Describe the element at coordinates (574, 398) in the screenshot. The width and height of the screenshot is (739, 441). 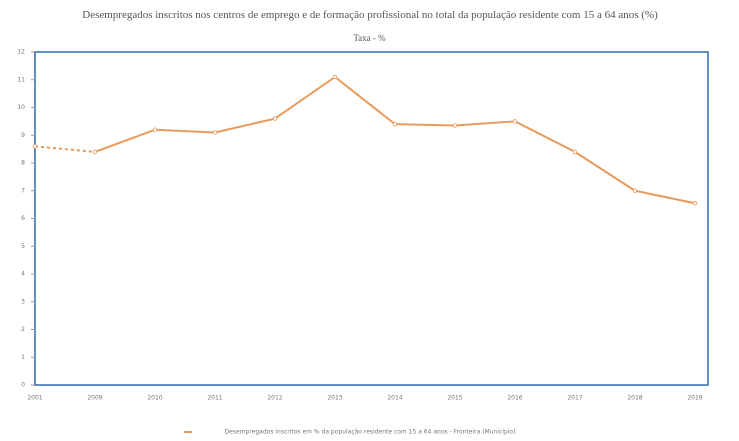
I see `x-tick-label: 2017` at that location.